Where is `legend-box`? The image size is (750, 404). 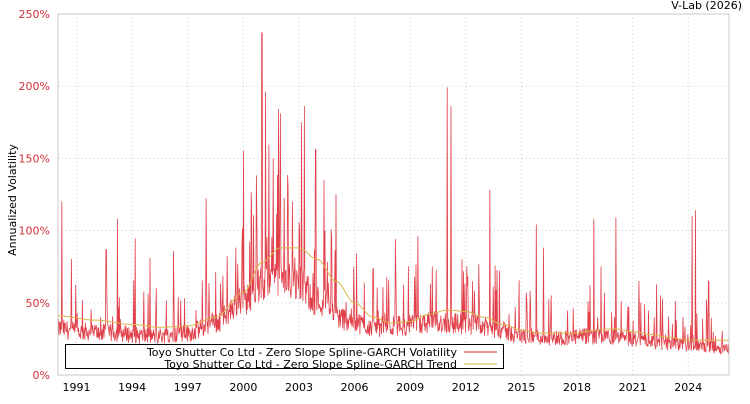
legend-box is located at coordinates (284, 356).